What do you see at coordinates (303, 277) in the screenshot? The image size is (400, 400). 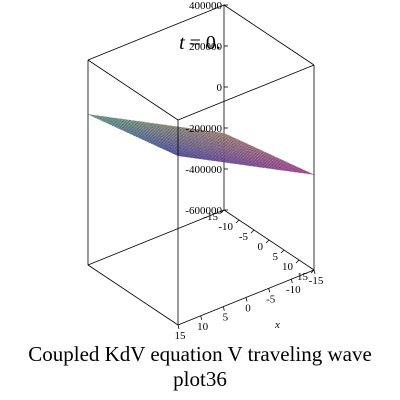 I see `y-tick-label: 15` at bounding box center [303, 277].